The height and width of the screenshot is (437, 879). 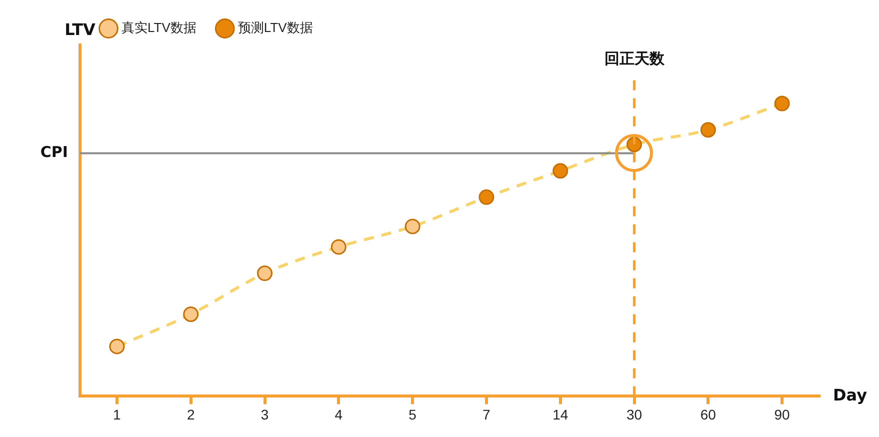 What do you see at coordinates (560, 414) in the screenshot?
I see `x-tick-label: 14` at bounding box center [560, 414].